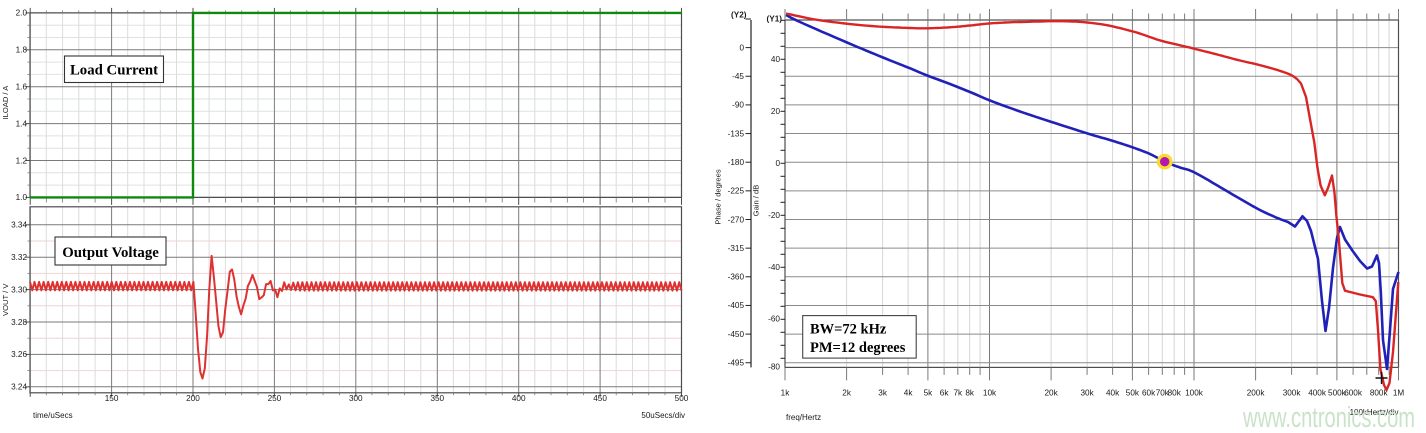 Image resolution: width=1426 pixels, height=433 pixels. I want to click on svg-text: Phase / degrees, so click(718, 197).